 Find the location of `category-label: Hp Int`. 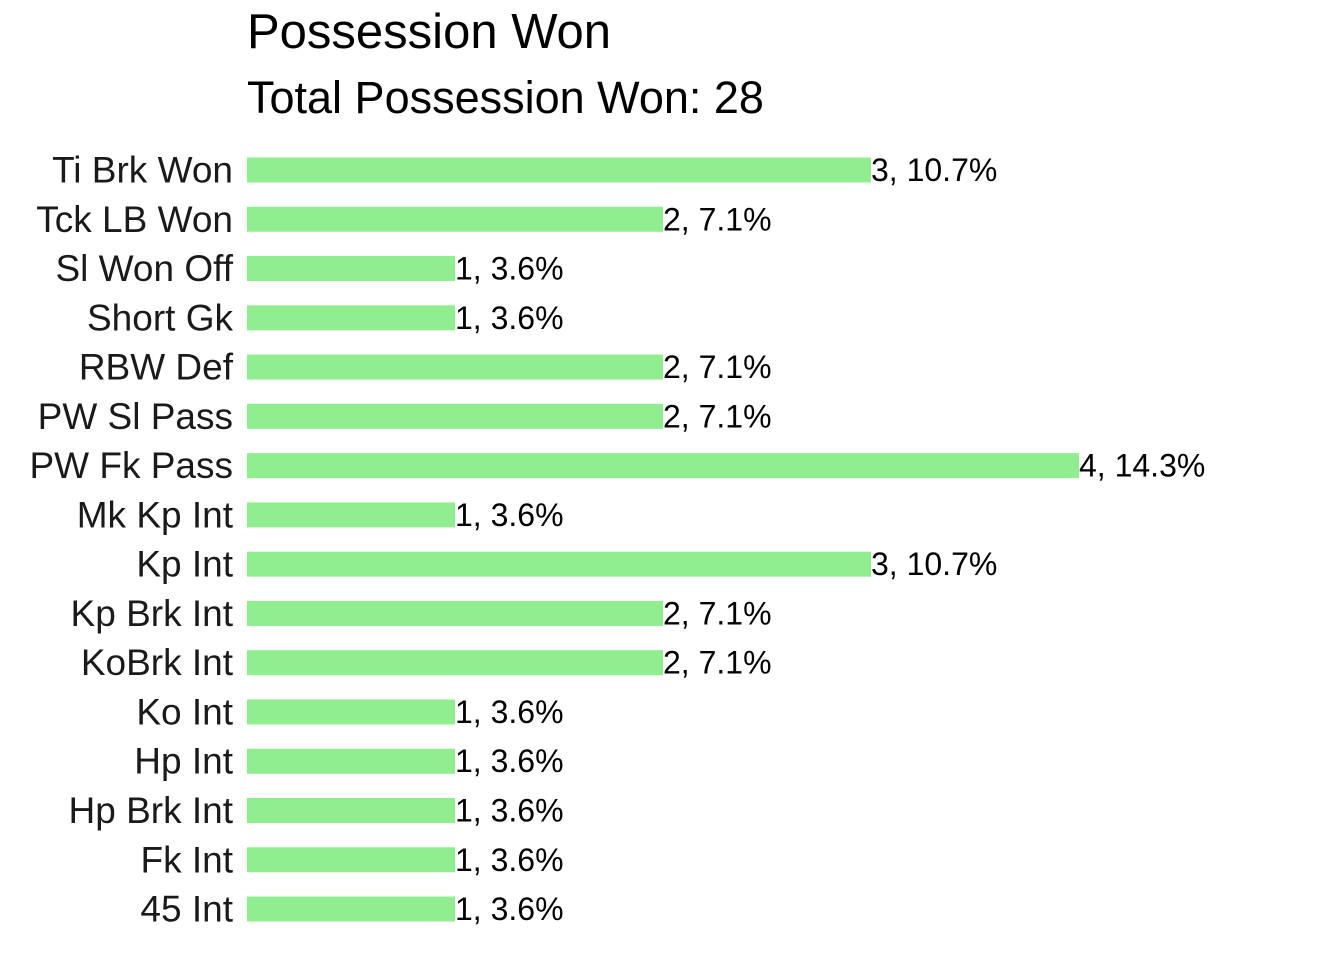

category-label: Hp Int is located at coordinates (183, 761).